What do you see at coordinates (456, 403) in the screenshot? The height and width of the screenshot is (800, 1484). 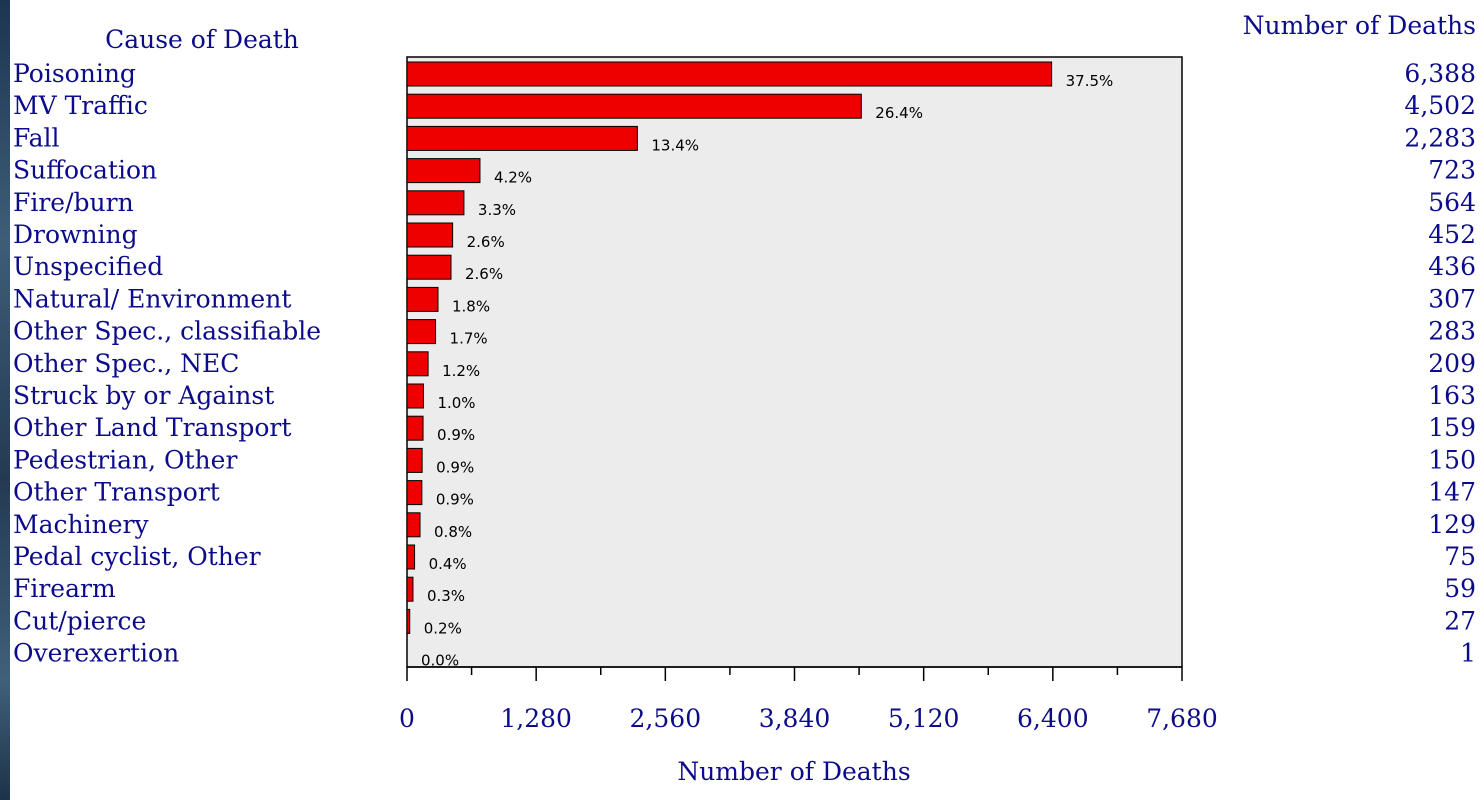 I see `bar-percent-label: 1.0%` at bounding box center [456, 403].